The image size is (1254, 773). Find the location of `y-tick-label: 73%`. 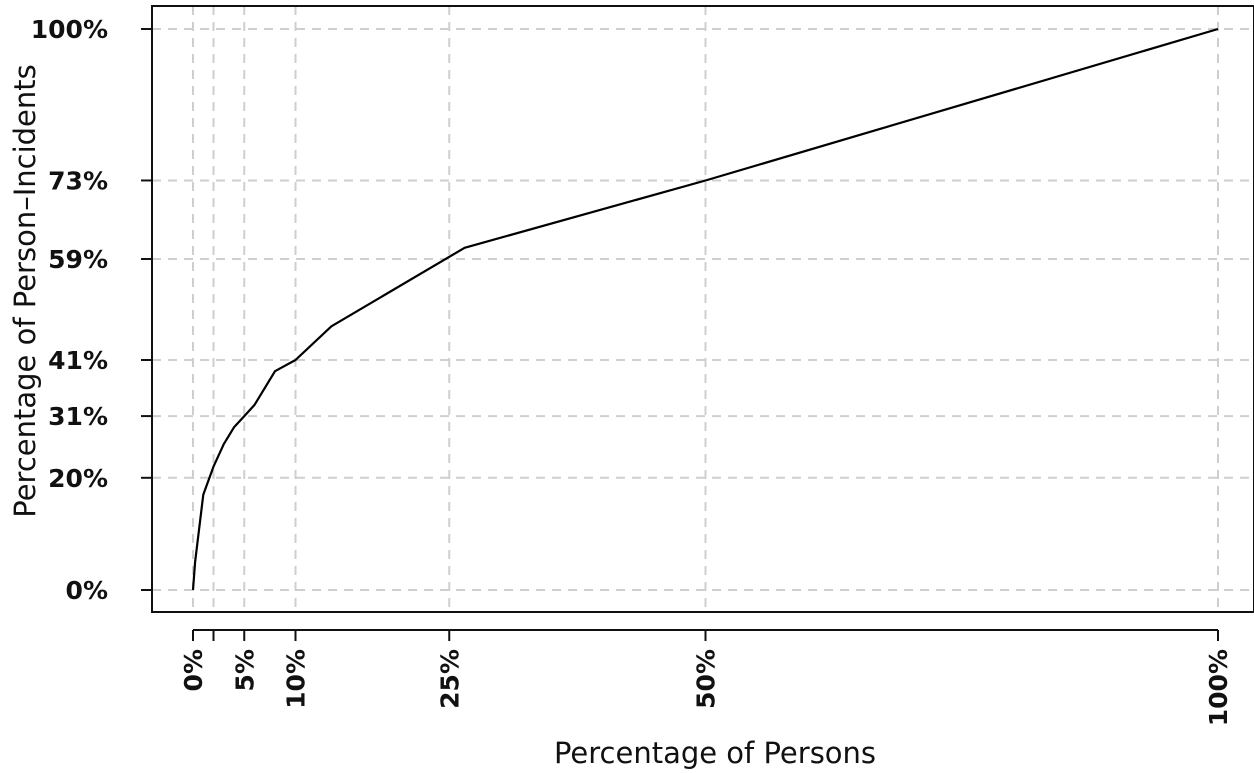

y-tick-label: 73% is located at coordinates (78, 180).